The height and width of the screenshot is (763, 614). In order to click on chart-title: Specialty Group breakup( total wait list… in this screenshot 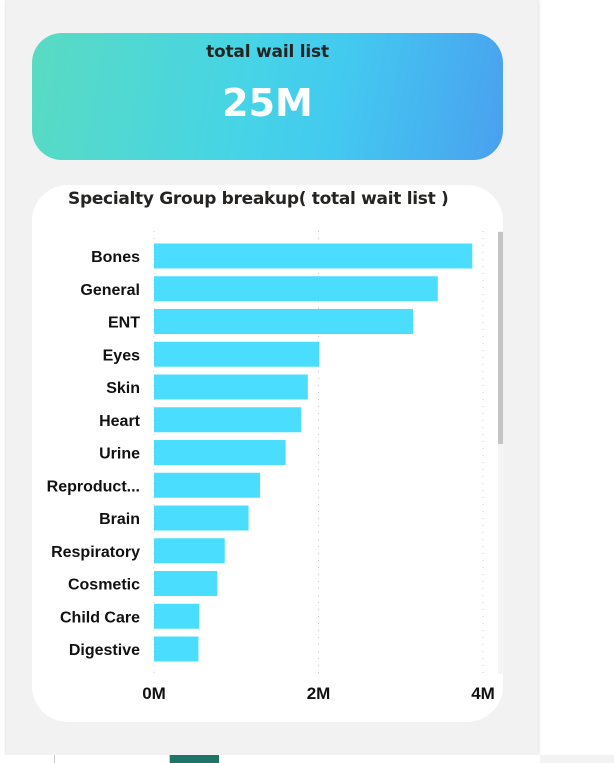, I will do `click(258, 199)`.